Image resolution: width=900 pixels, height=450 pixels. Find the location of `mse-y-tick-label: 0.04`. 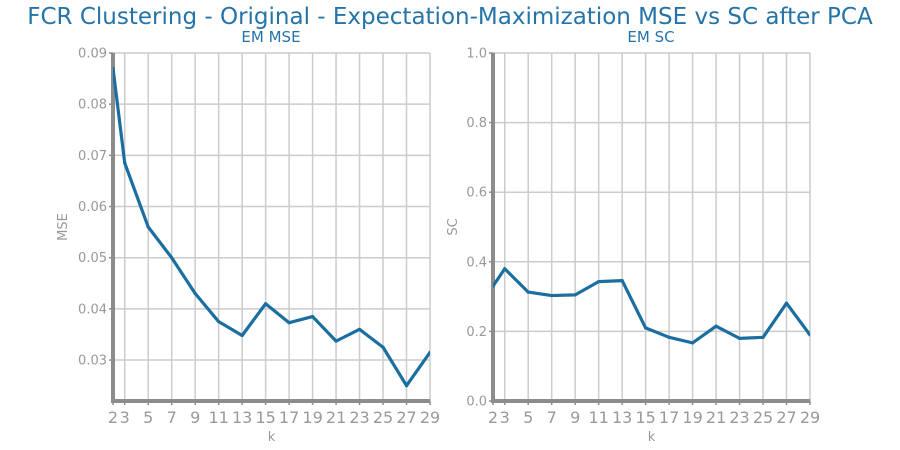

mse-y-tick-label: 0.04 is located at coordinates (92, 309).